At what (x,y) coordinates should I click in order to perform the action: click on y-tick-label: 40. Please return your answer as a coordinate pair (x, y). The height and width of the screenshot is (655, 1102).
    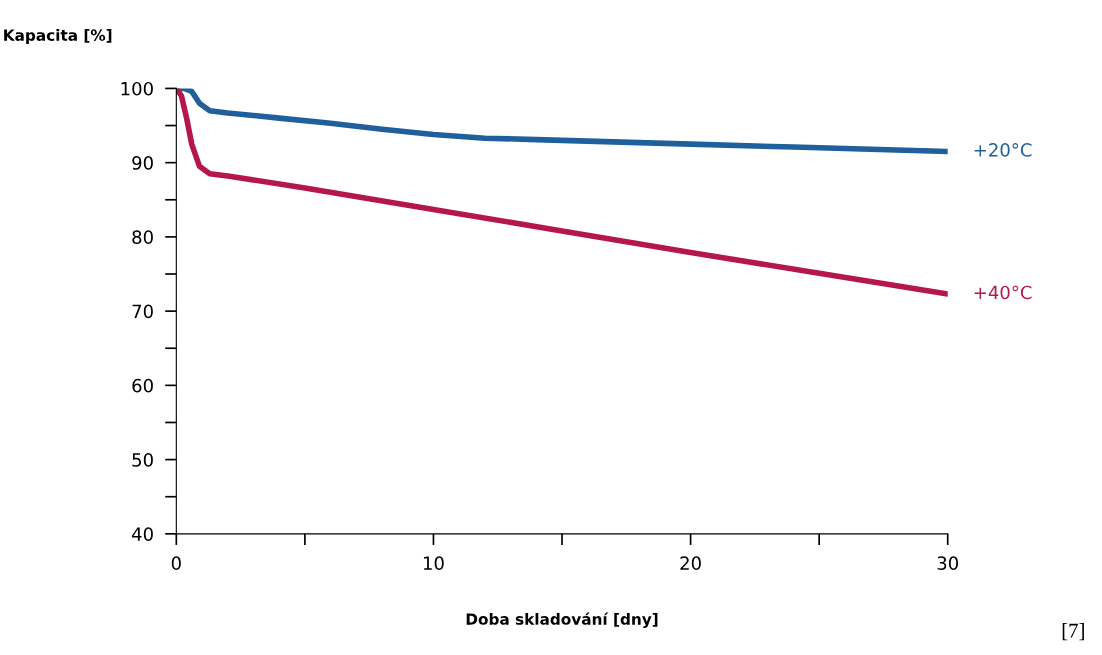
    Looking at the image, I should click on (142, 534).